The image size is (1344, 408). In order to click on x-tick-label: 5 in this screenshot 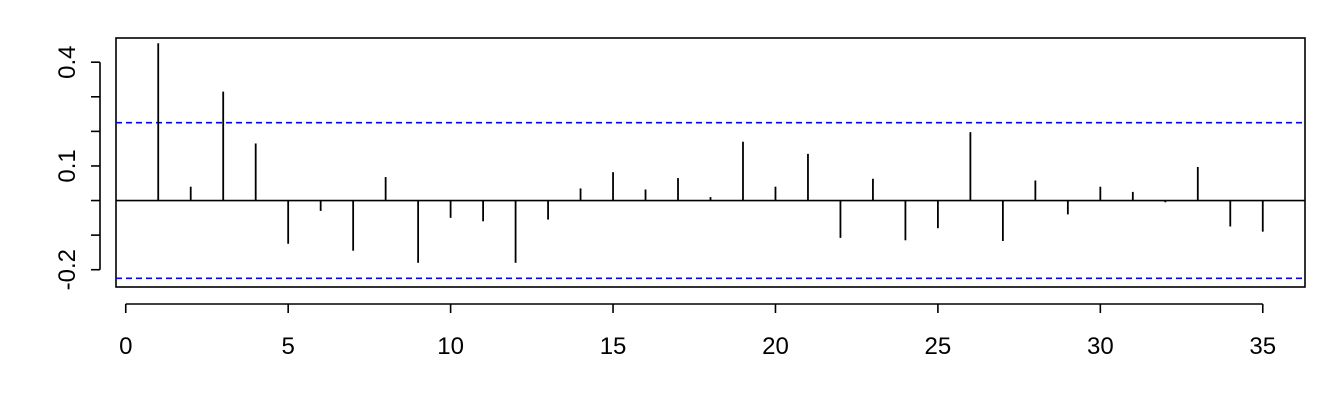, I will do `click(287, 346)`.